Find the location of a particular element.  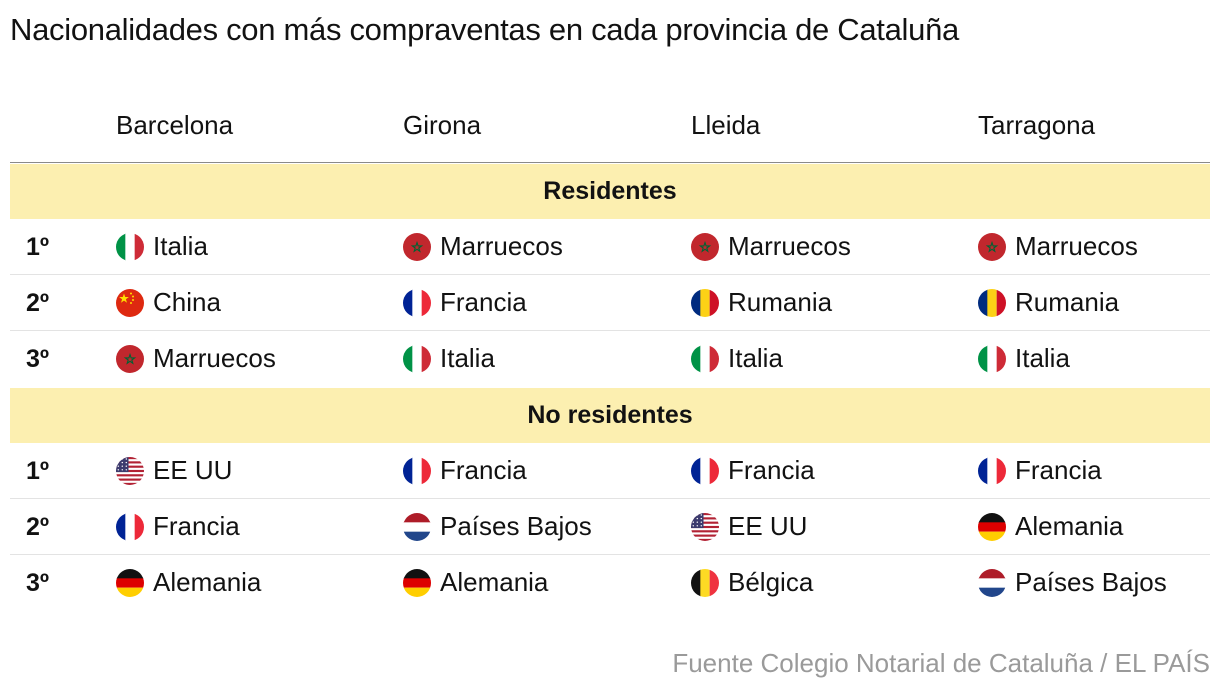

country-cell-barcelona: EE UU is located at coordinates (174, 470).